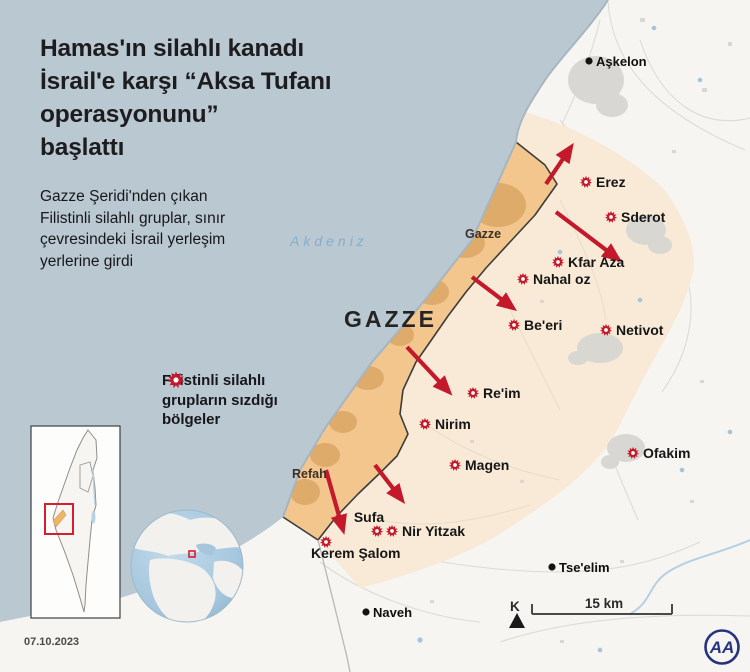  I want to click on city-dot-naveh, so click(366, 612).